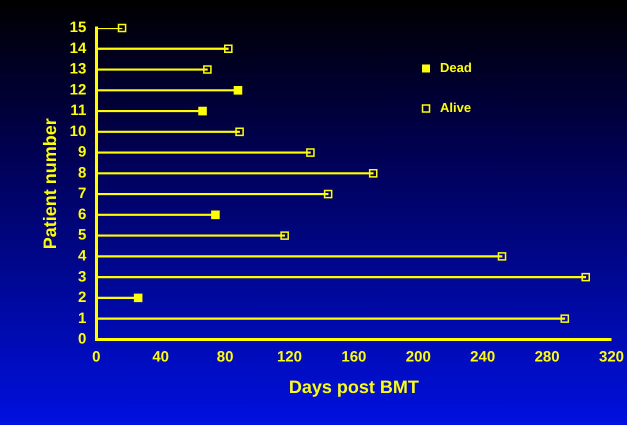  Describe the element at coordinates (50, 184) in the screenshot. I see `y-axis-title: Patient number` at that location.